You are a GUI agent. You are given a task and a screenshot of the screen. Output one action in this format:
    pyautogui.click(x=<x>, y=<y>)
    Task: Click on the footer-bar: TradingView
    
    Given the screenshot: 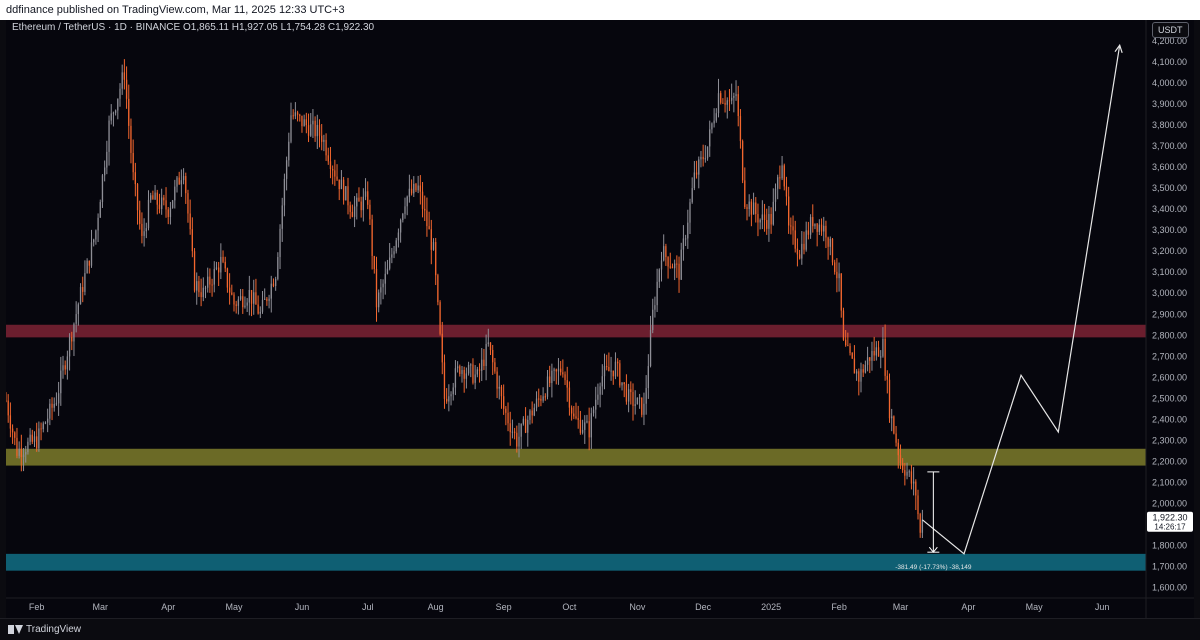 What is the action you would take?
    pyautogui.click(x=600, y=629)
    